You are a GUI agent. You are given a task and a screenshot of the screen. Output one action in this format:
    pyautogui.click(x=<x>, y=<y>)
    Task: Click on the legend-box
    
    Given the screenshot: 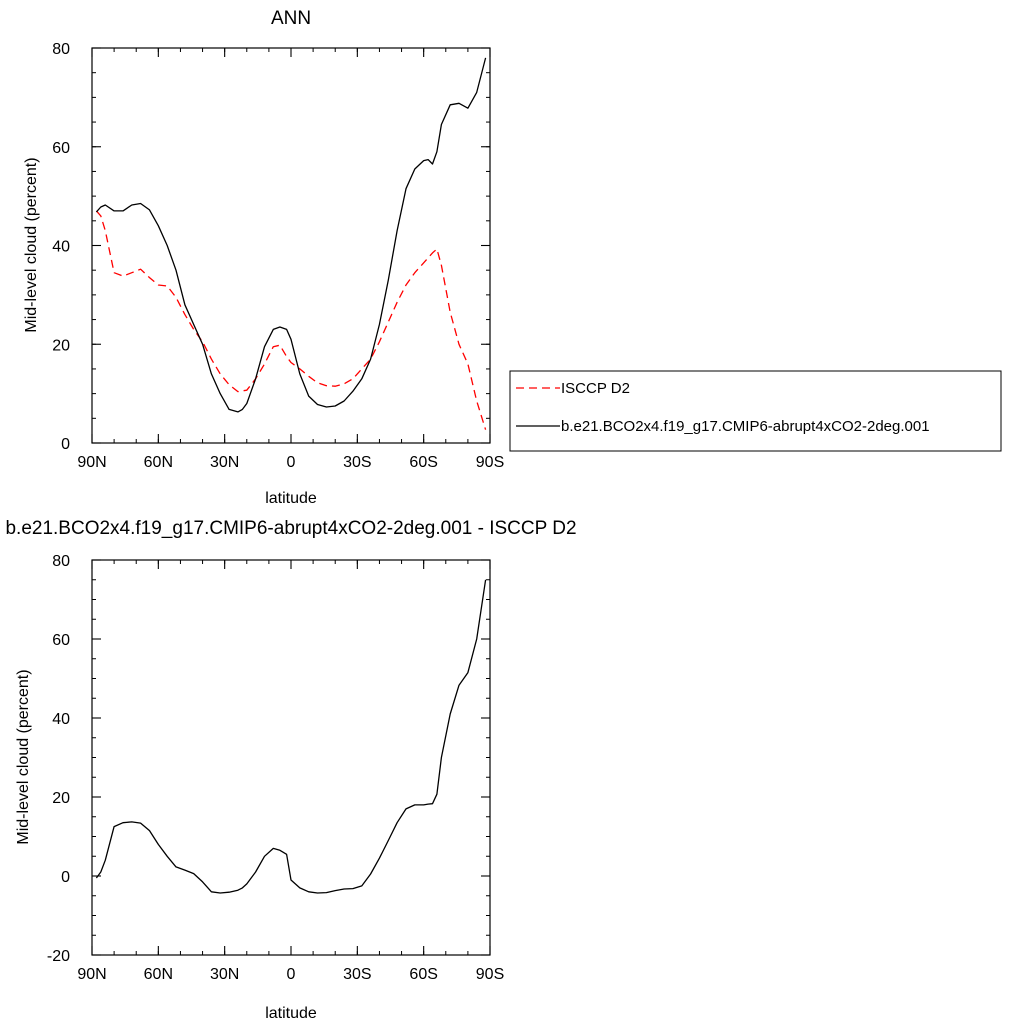 What is the action you would take?
    pyautogui.click(x=755, y=411)
    